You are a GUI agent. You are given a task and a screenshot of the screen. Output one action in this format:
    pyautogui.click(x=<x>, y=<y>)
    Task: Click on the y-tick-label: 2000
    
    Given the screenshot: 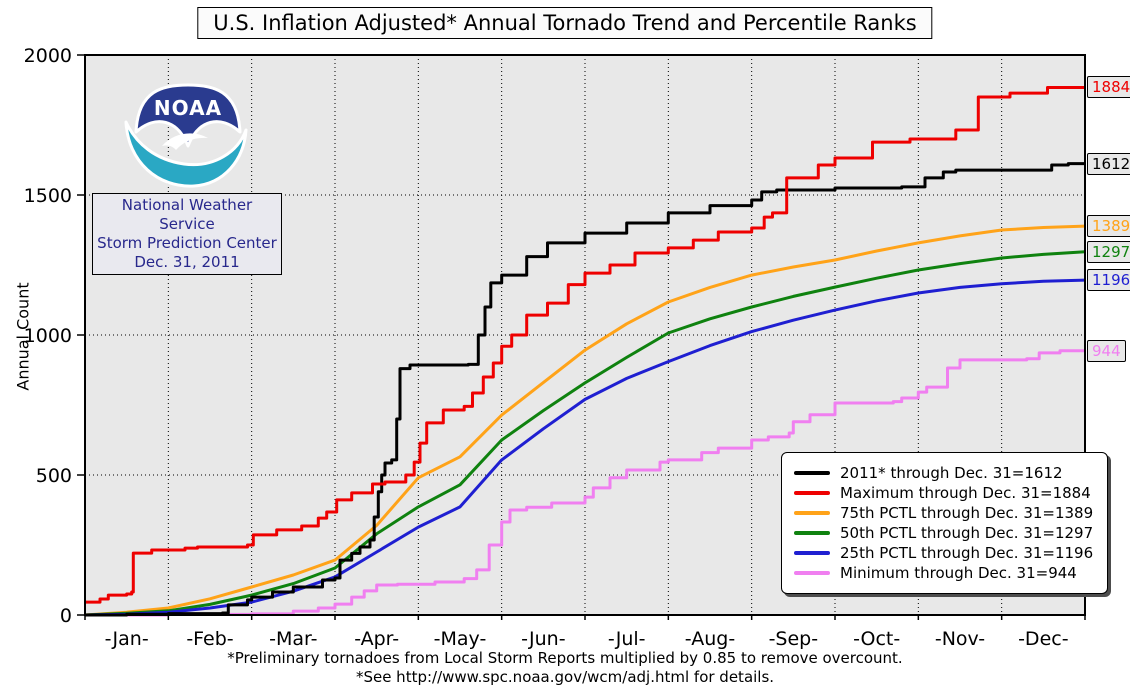 What is the action you would take?
    pyautogui.click(x=48, y=56)
    